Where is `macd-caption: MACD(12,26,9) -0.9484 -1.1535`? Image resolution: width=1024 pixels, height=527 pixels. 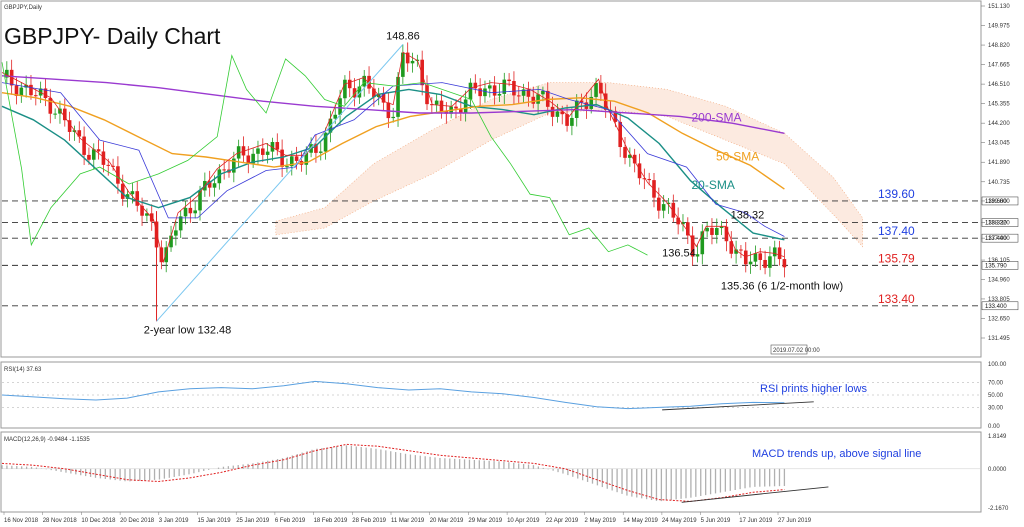 macd-caption: MACD(12,26,9) -0.9484 -1.1535 is located at coordinates (47, 440).